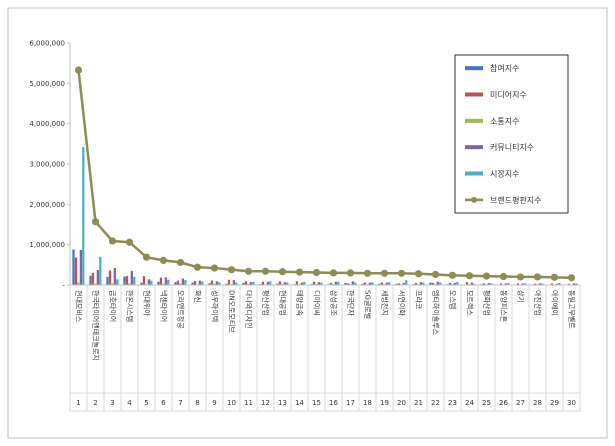  What do you see at coordinates (571, 403) in the screenshot?
I see `rank-label: 30` at bounding box center [571, 403].